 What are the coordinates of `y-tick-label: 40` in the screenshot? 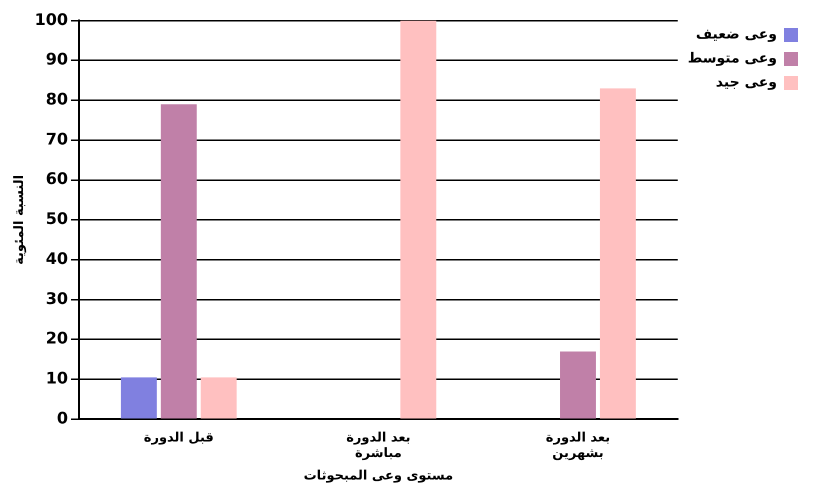 It's located at (57, 258).